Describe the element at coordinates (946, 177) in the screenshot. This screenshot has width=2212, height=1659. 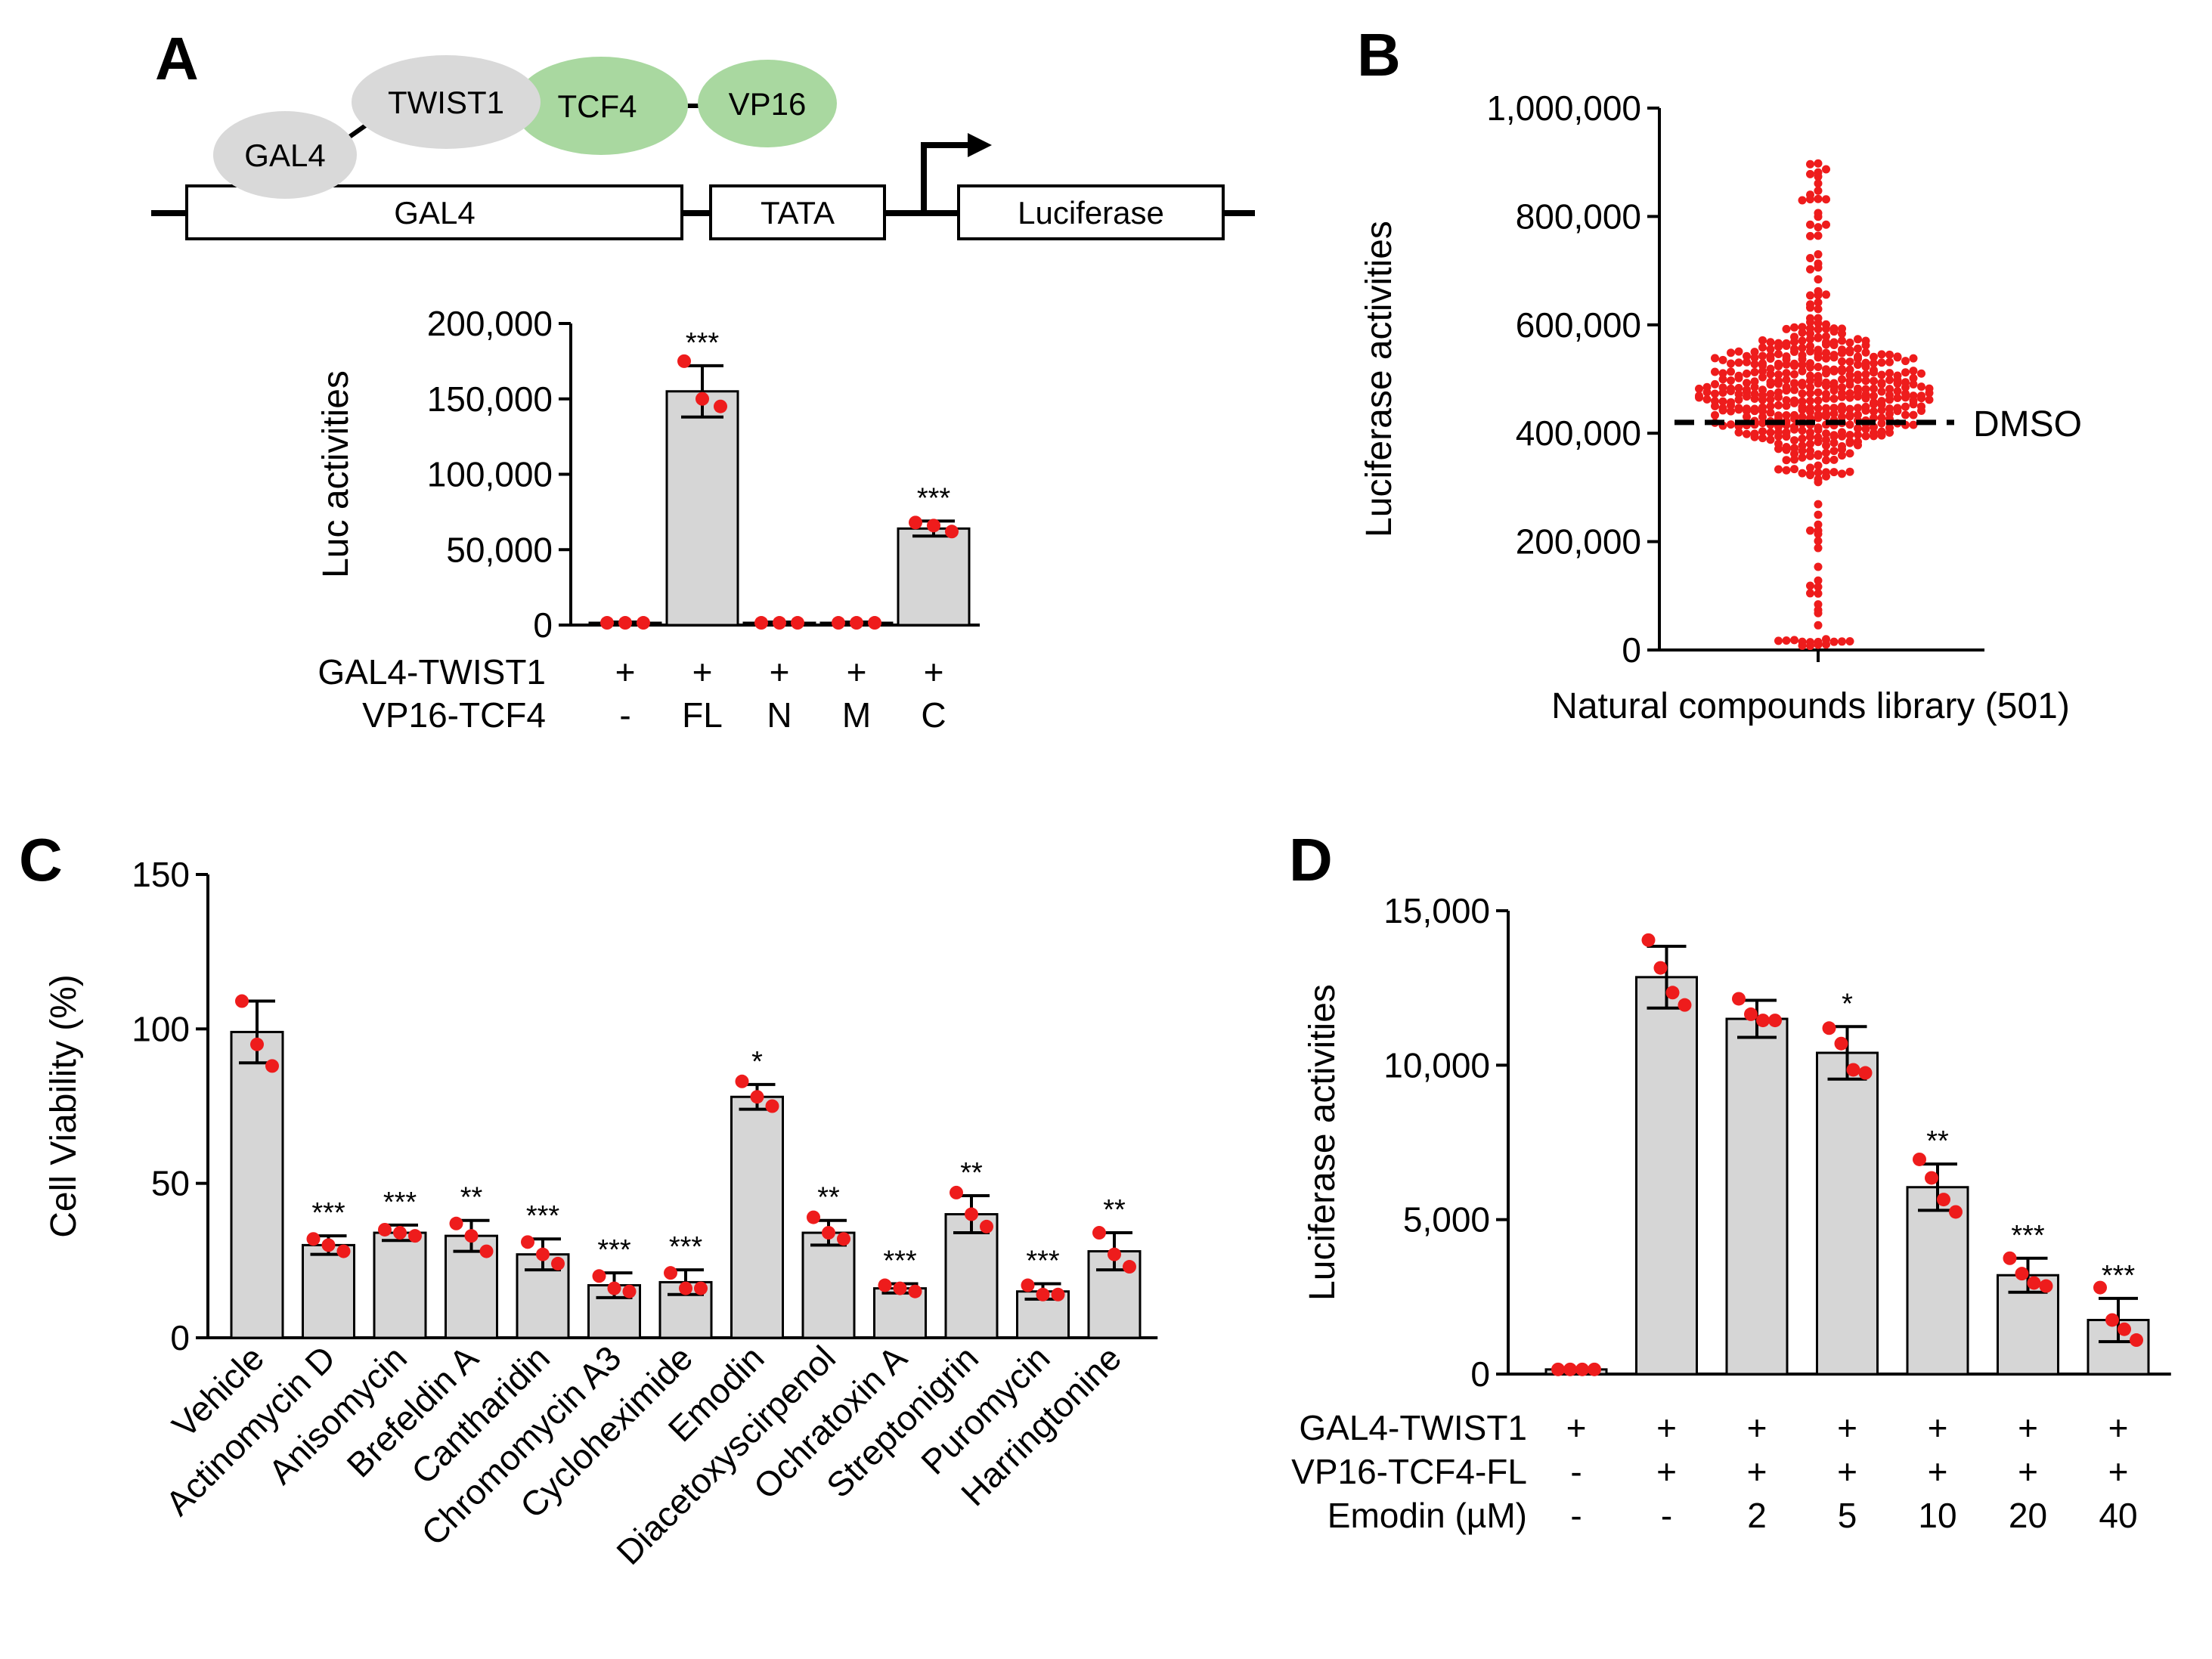
I see `promoter-arrow` at that location.